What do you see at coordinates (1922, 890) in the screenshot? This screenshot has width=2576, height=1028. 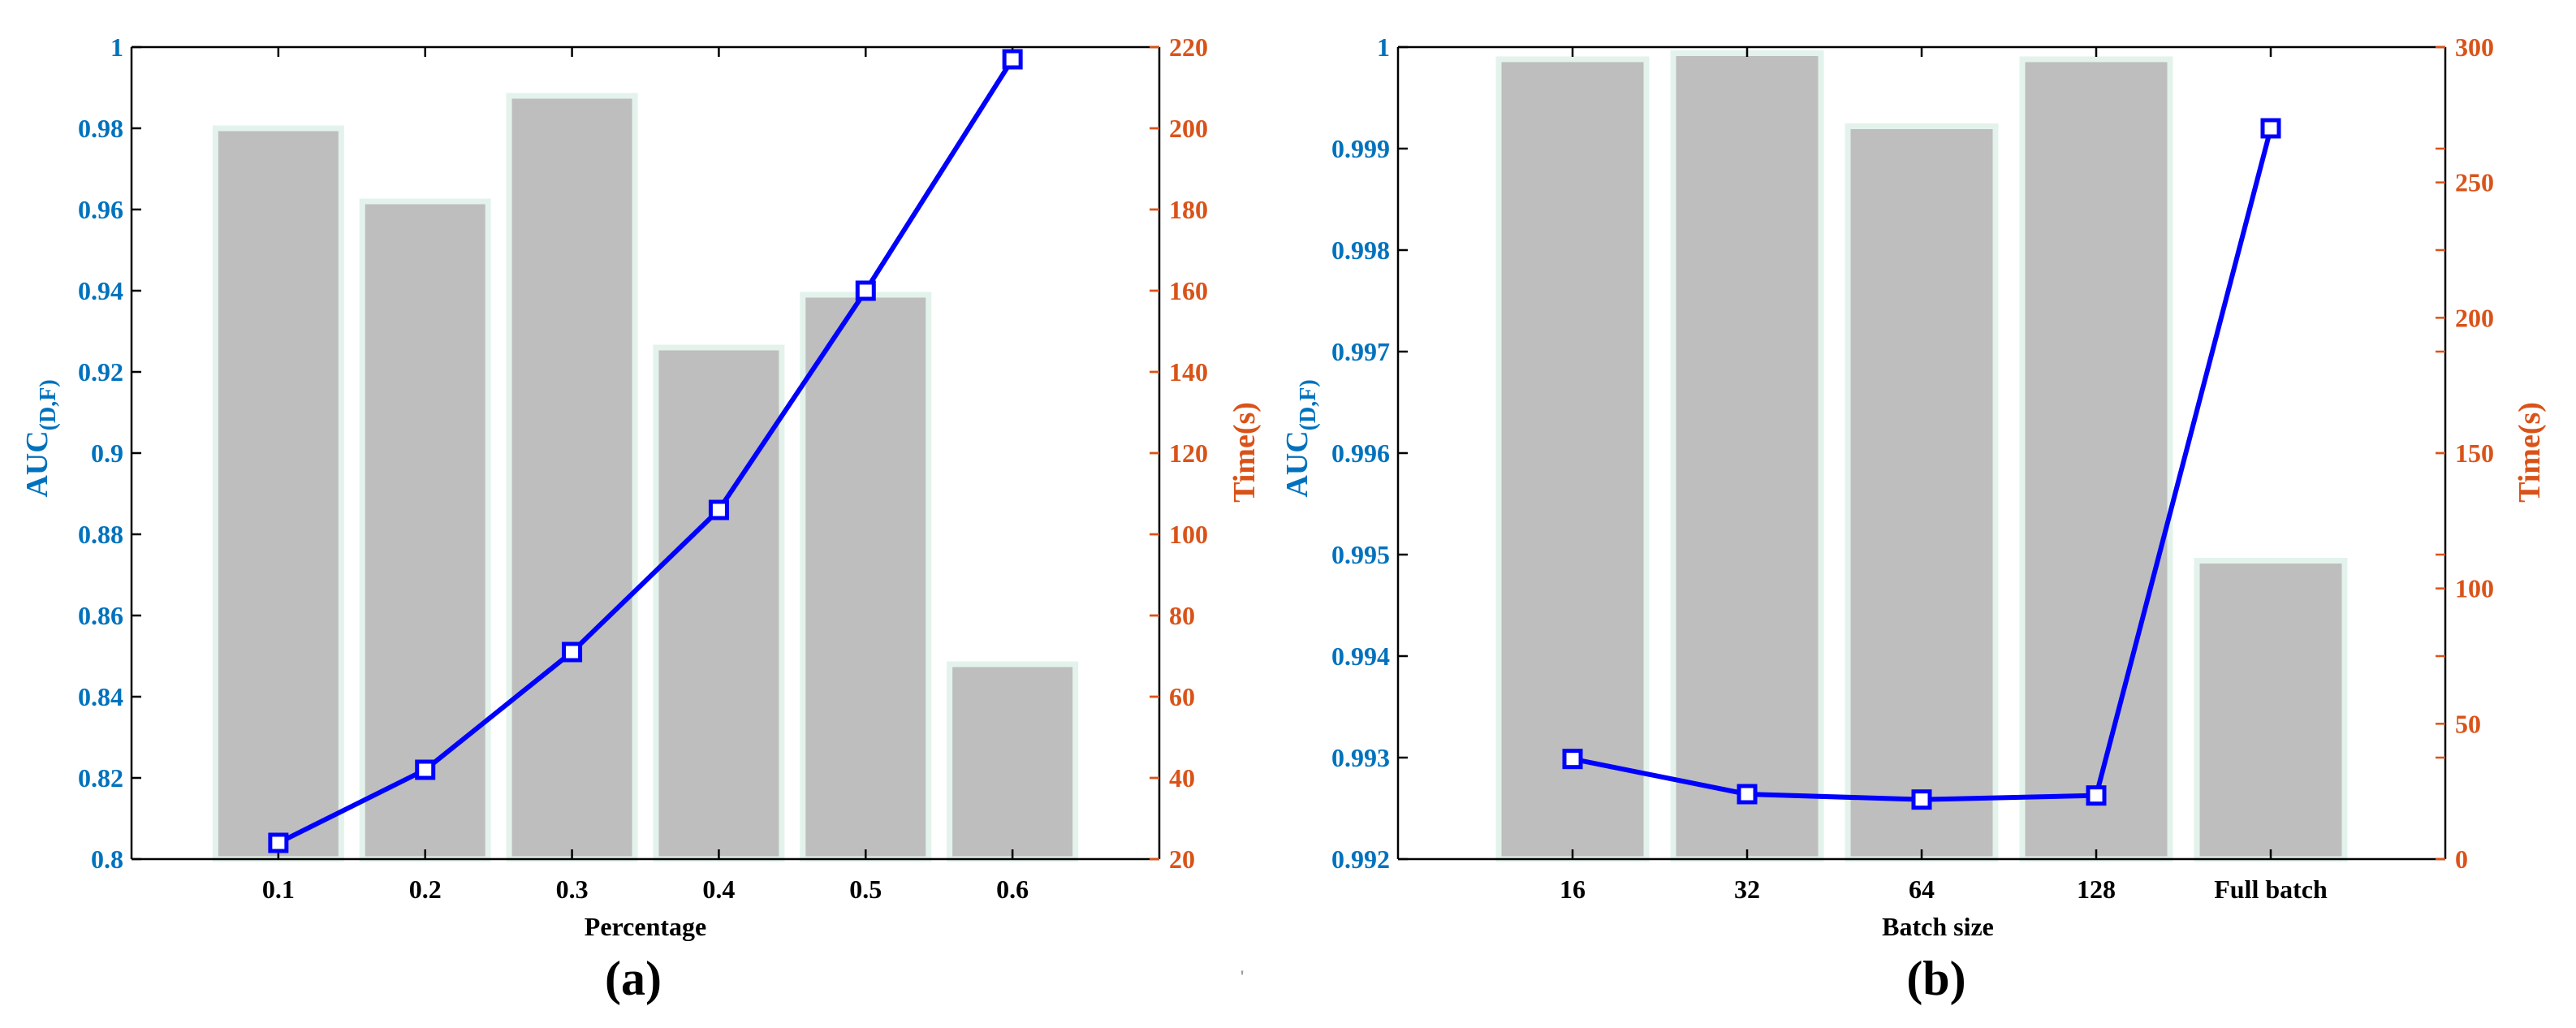 I see `x-tick-label: 64` at bounding box center [1922, 890].